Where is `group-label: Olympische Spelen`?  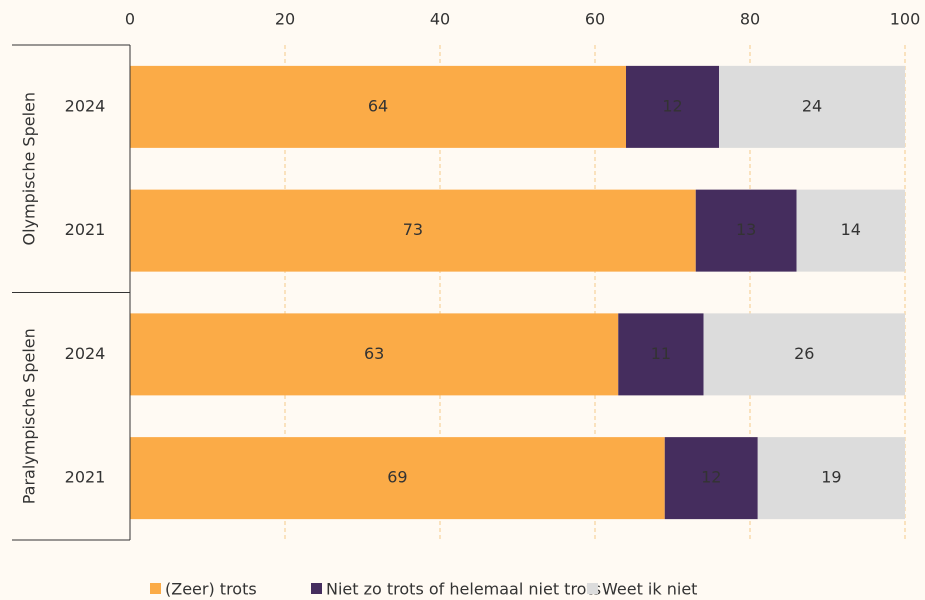 group-label: Olympische Spelen is located at coordinates (29, 168).